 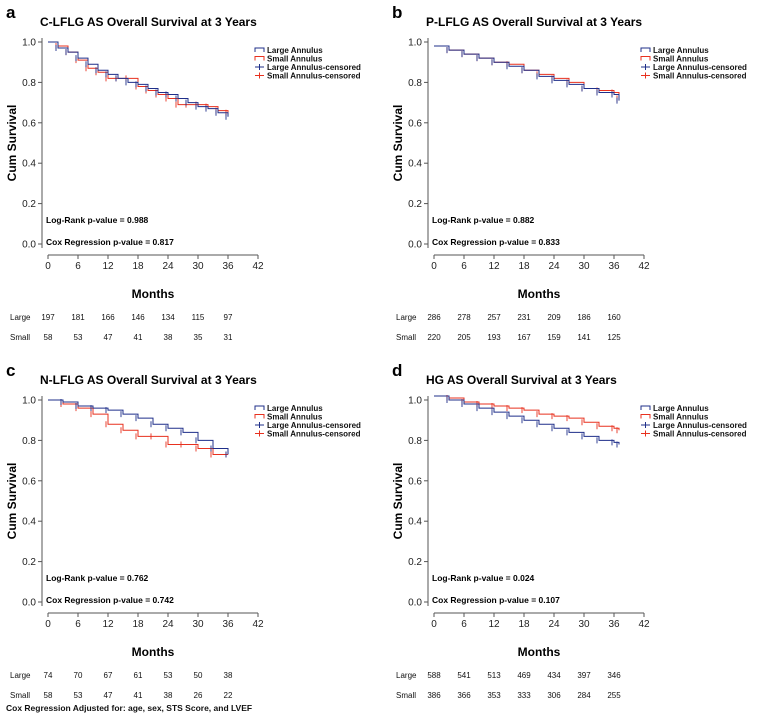 I want to click on risk-cell: 366, so click(x=464, y=695).